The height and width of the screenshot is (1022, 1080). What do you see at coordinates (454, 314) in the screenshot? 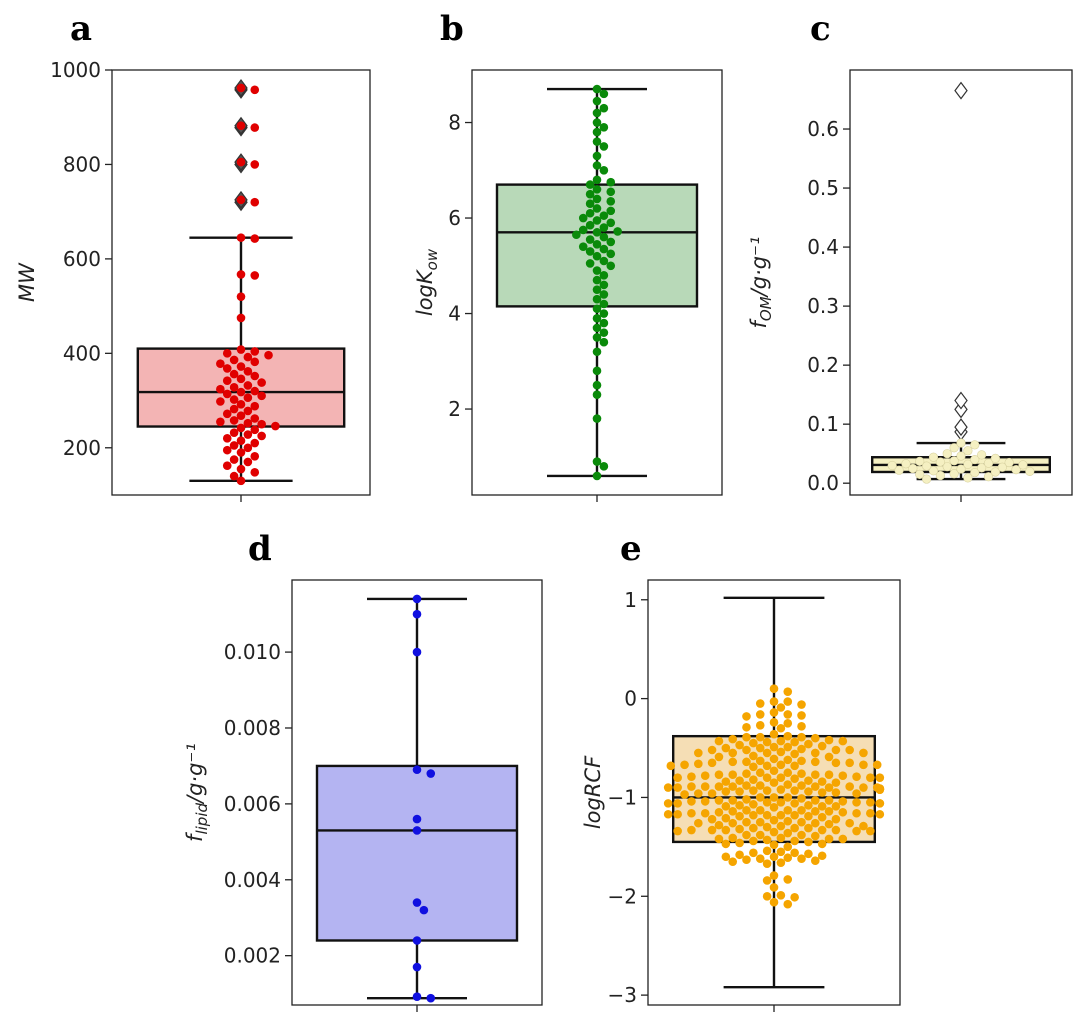
I see `y-tick-label: 4` at bounding box center [454, 314].